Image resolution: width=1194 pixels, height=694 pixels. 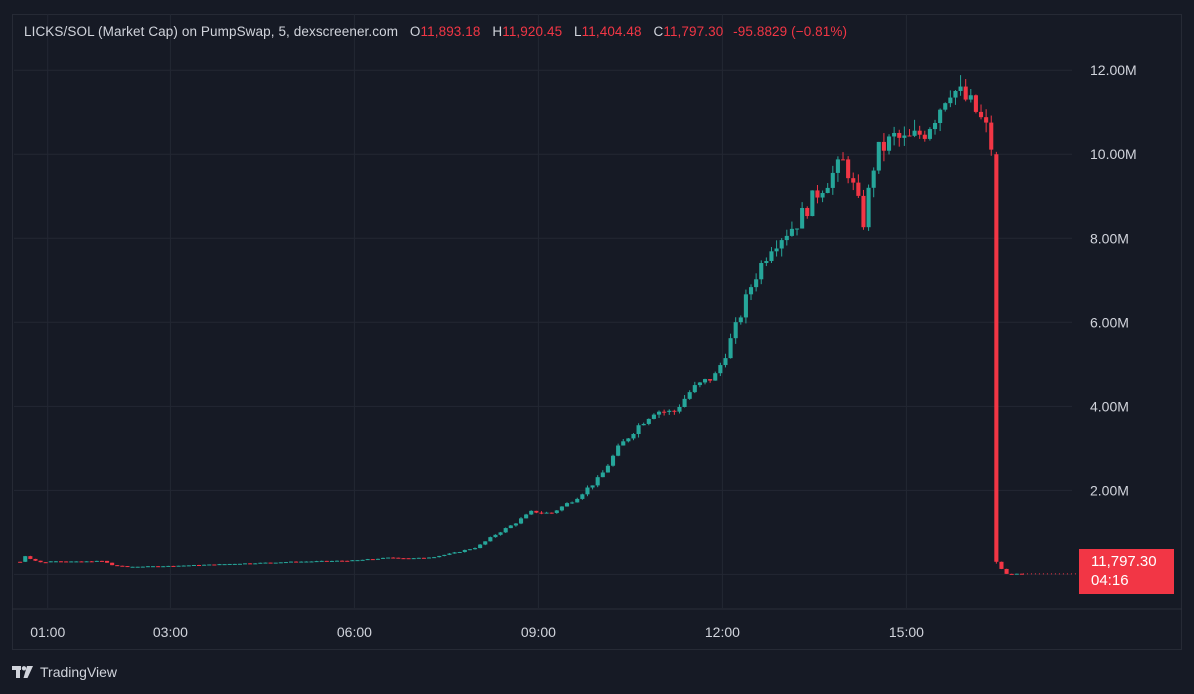 What do you see at coordinates (450, 31) in the screenshot?
I see `open-value: 11,893.18` at bounding box center [450, 31].